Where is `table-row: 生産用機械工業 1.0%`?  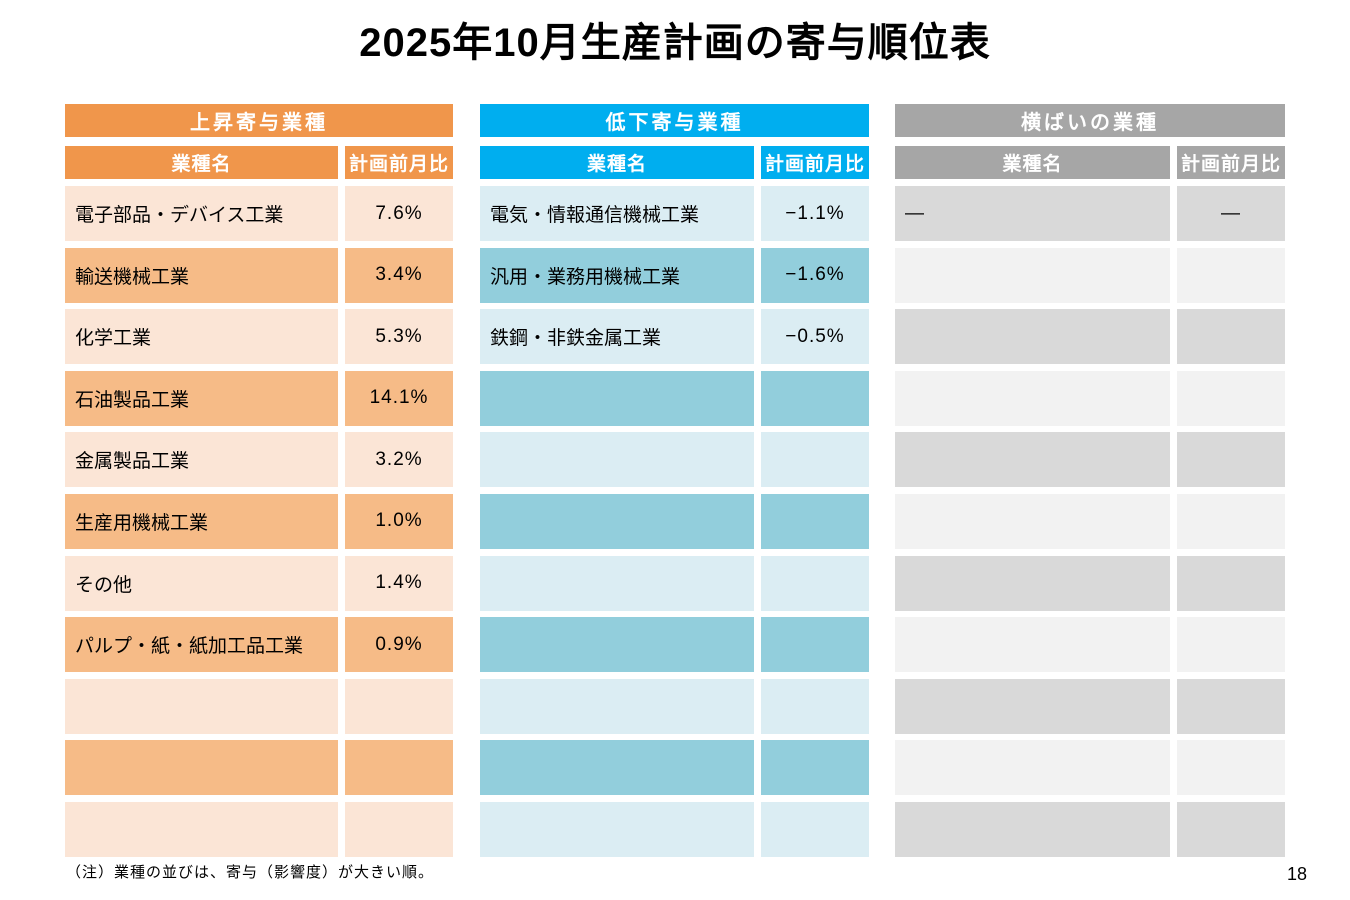 table-row: 生産用機械工業 1.0% is located at coordinates (259, 521).